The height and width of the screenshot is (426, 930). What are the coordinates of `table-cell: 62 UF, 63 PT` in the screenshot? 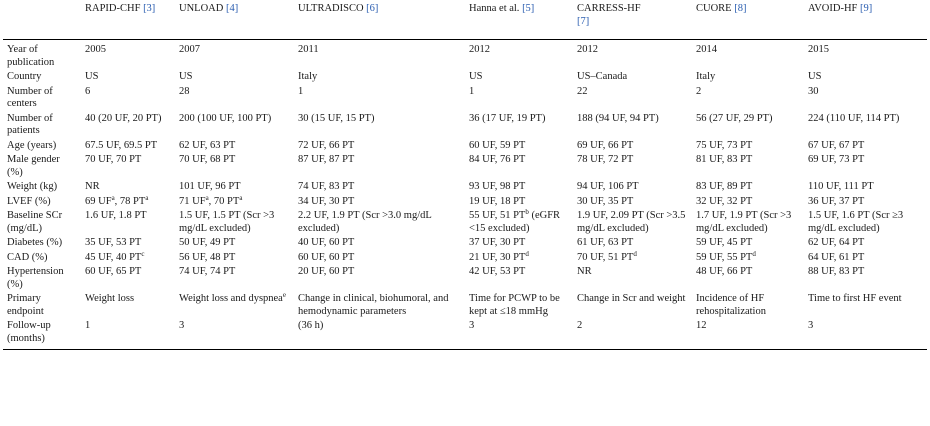 It's located at (234, 146).